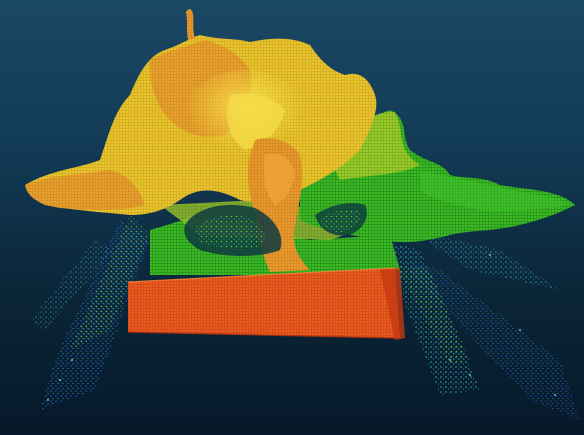 The image size is (584, 435). What do you see at coordinates (266, 303) in the screenshot?
I see `base-block` at bounding box center [266, 303].